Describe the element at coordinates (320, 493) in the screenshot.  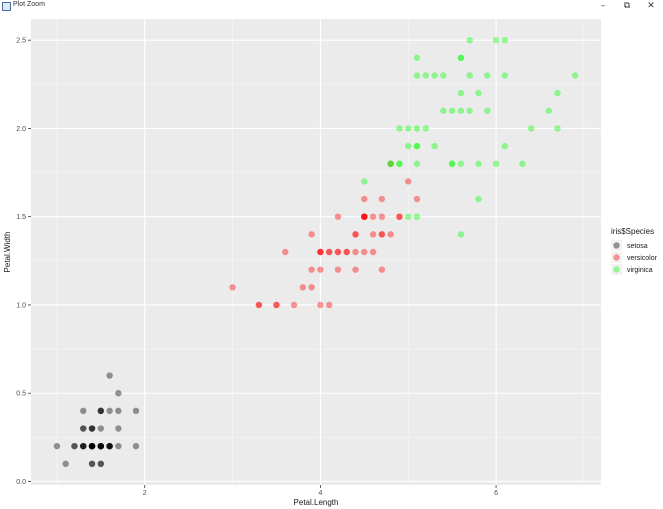
I see `x-tick-label: 4` at that location.